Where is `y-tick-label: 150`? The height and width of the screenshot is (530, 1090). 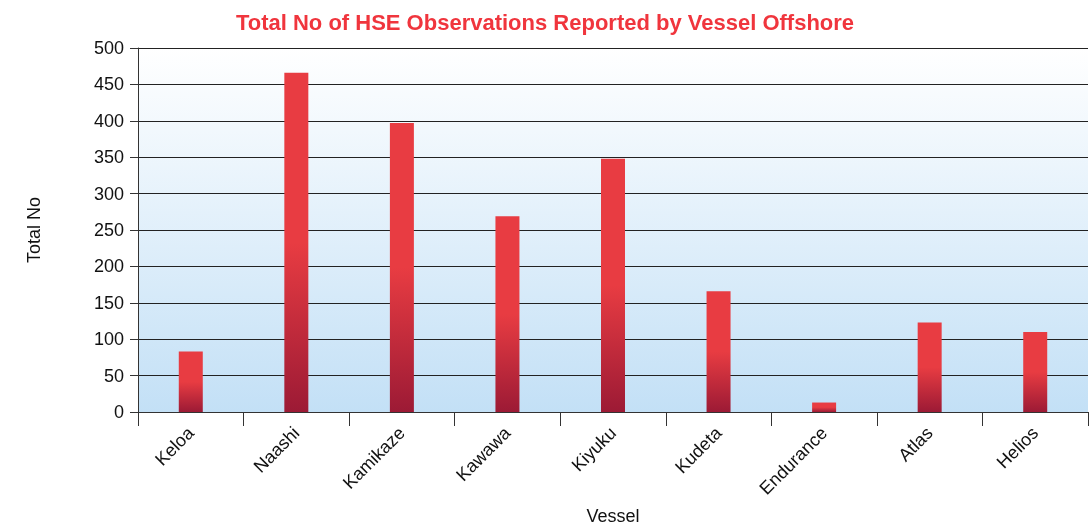
y-tick-label: 150 is located at coordinates (108, 302).